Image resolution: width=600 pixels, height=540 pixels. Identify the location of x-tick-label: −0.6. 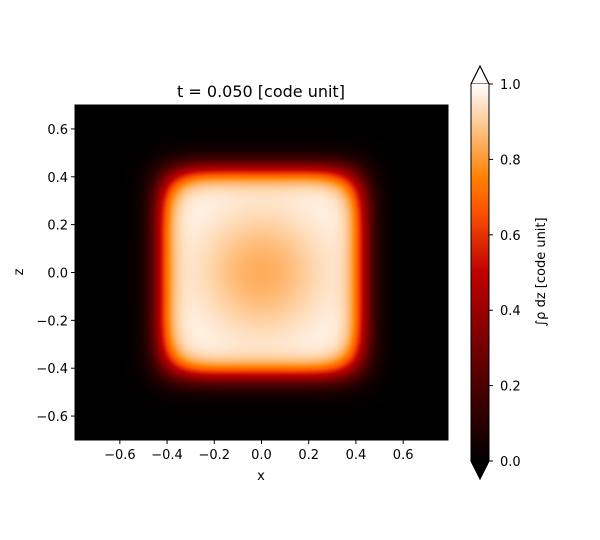
(120, 455).